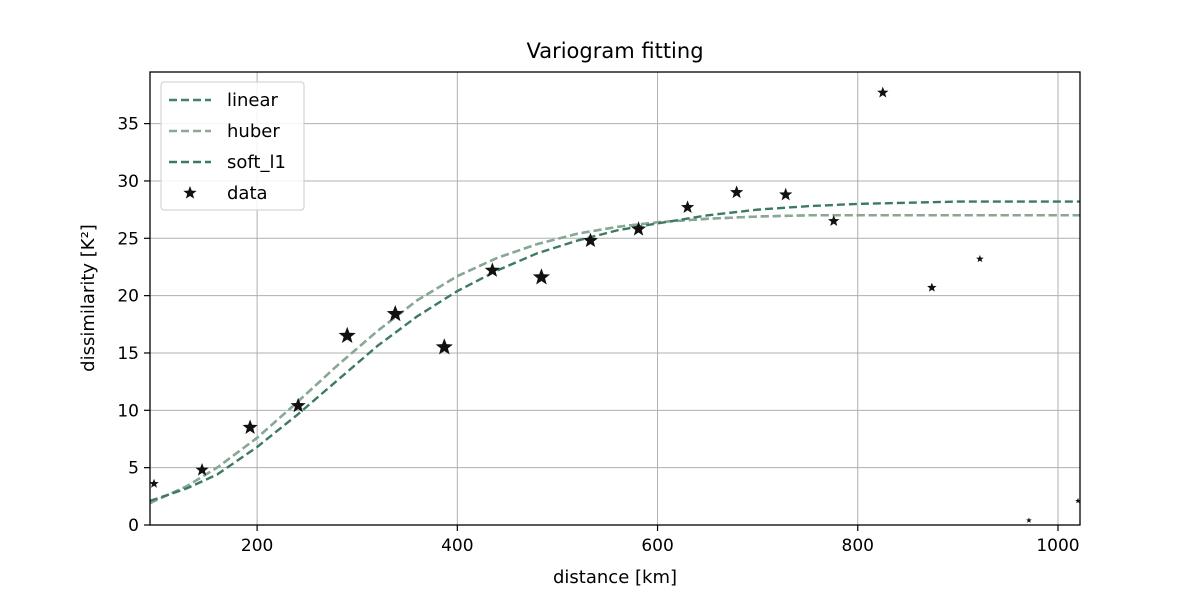 This screenshot has width=1200, height=600. I want to click on y-tick-label: 15, so click(128, 354).